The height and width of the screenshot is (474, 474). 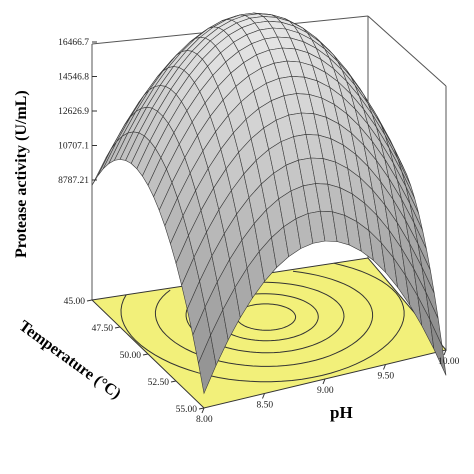 I want to click on z-tick-label: 14546.8, so click(x=73, y=78).